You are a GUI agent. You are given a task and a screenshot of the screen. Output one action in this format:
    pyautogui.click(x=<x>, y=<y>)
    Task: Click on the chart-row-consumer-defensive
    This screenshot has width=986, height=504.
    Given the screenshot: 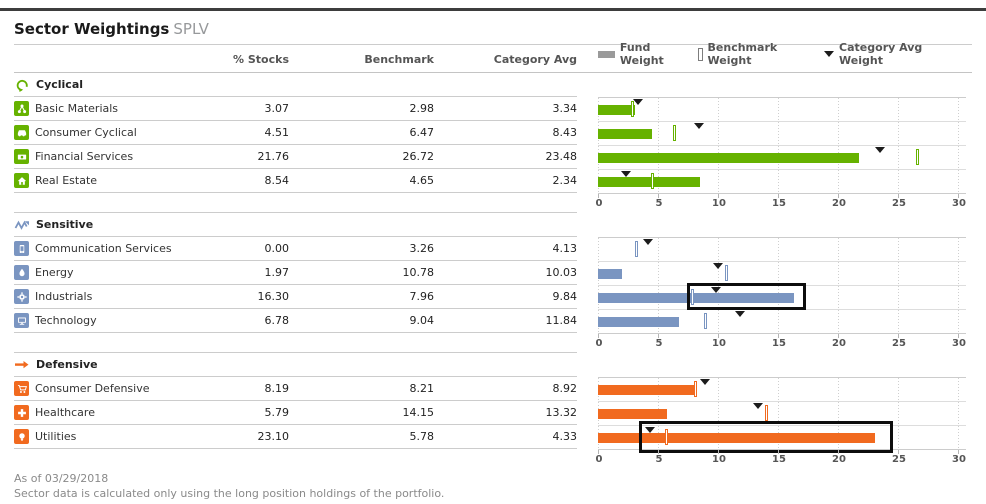 What is the action you would take?
    pyautogui.click(x=782, y=390)
    